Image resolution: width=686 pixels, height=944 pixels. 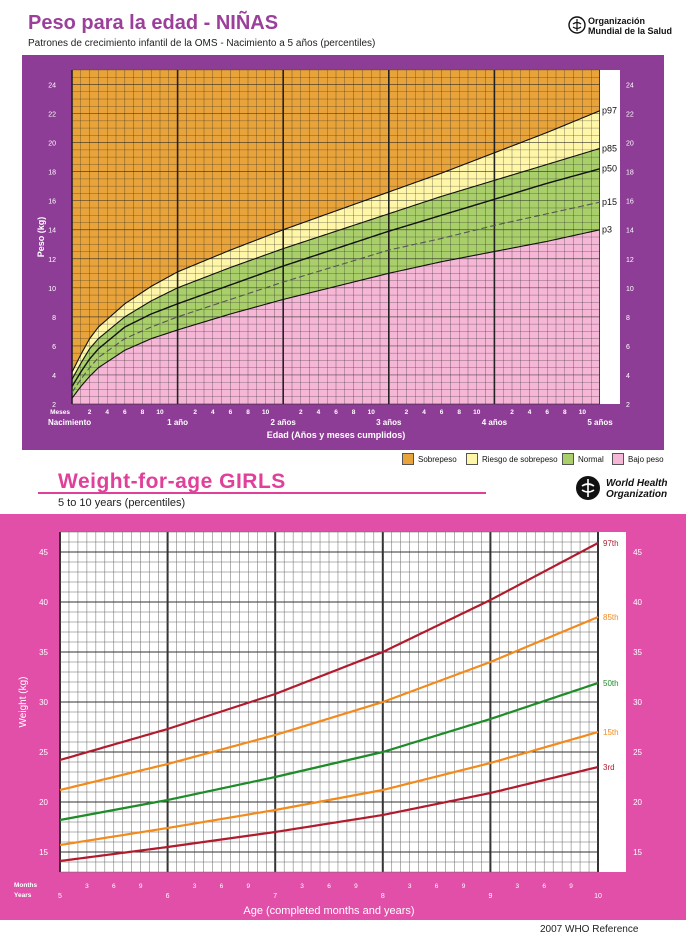 I want to click on percentile-label-p85: p85, so click(x=609, y=148).